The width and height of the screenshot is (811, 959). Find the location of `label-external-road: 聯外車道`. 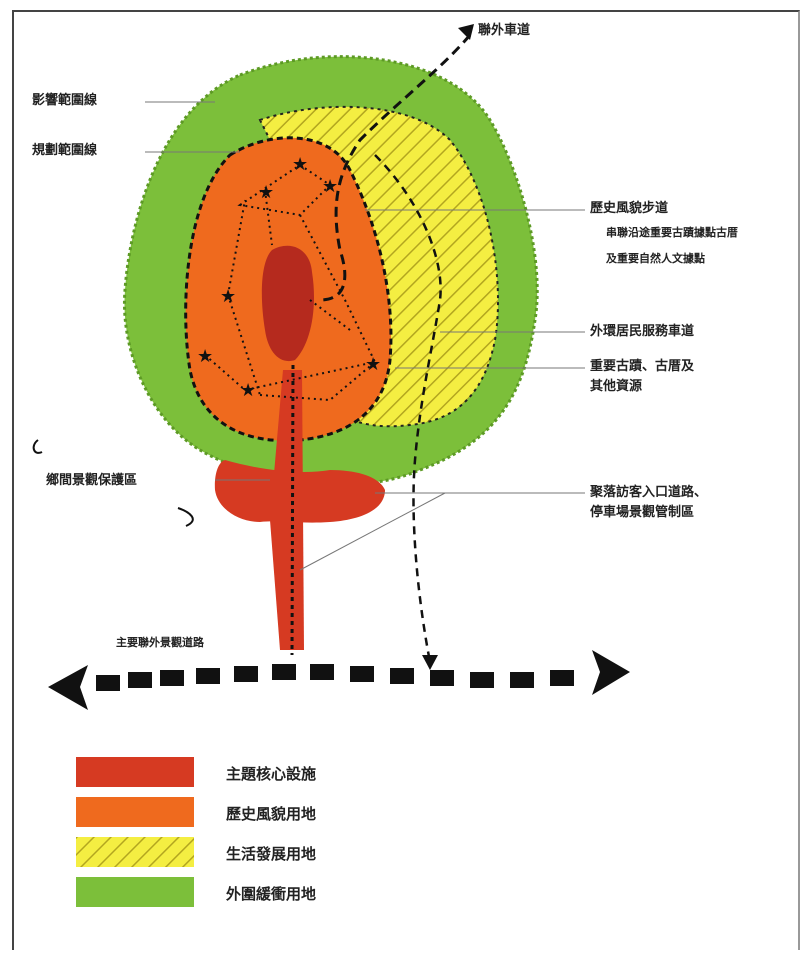

label-external-road: 聯外車道 is located at coordinates (504, 30).